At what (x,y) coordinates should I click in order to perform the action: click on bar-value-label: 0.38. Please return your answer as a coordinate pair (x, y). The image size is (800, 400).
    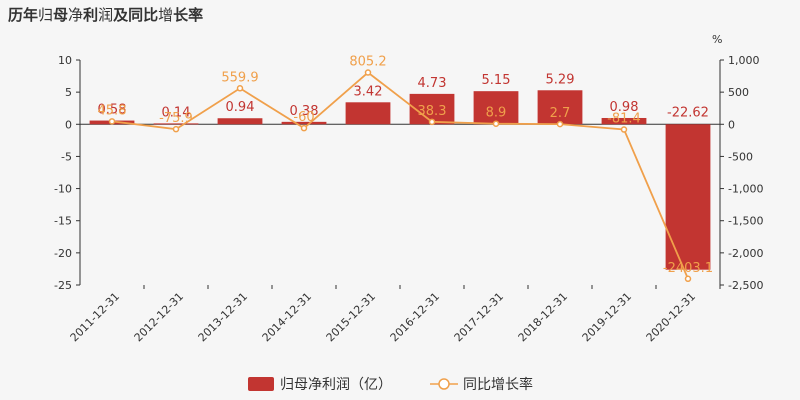
    Looking at the image, I should click on (304, 111).